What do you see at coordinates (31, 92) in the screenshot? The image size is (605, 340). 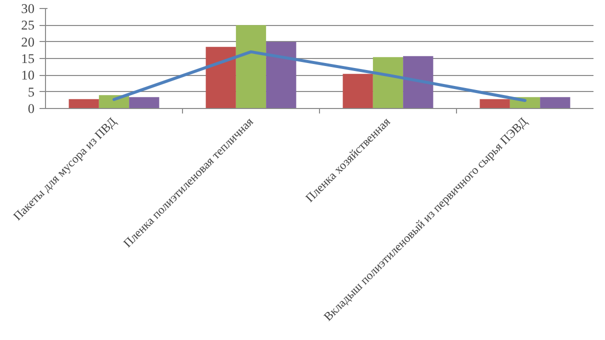 I see `y-tick-label: 5` at bounding box center [31, 92].